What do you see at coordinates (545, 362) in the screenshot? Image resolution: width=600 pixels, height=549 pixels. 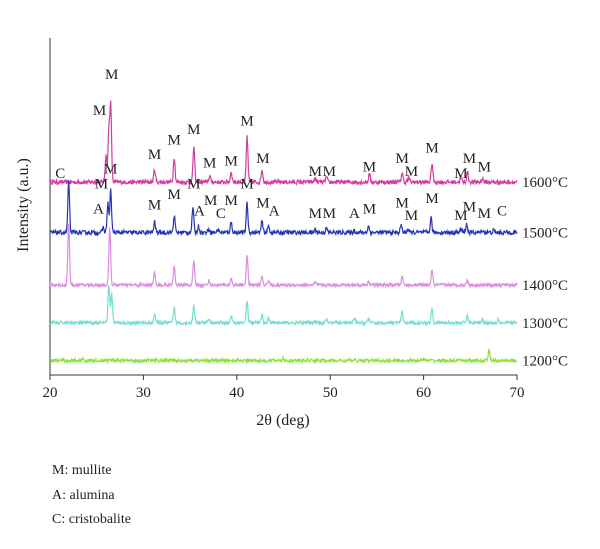 I see `series-label-4: 1200°C` at bounding box center [545, 362].